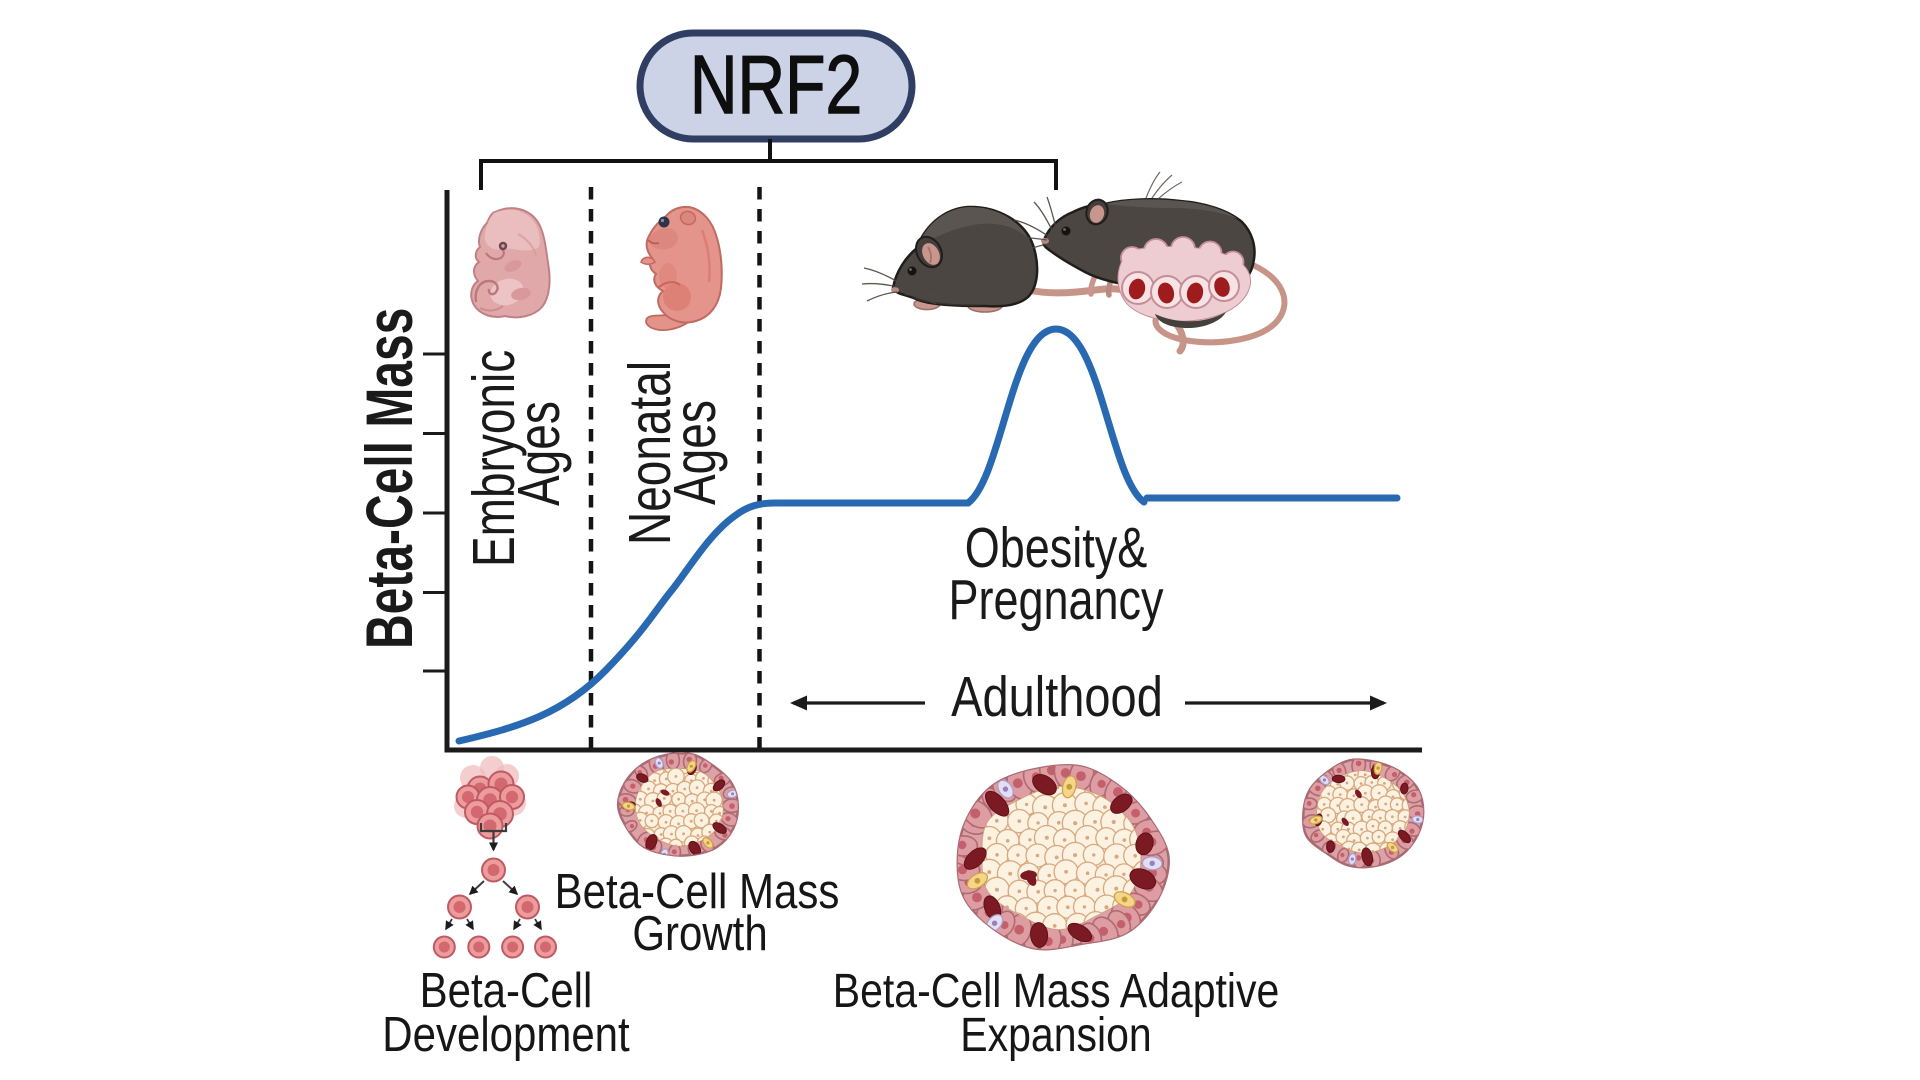  Describe the element at coordinates (494, 458) in the screenshot. I see `svg-text: Embryonic` at that location.